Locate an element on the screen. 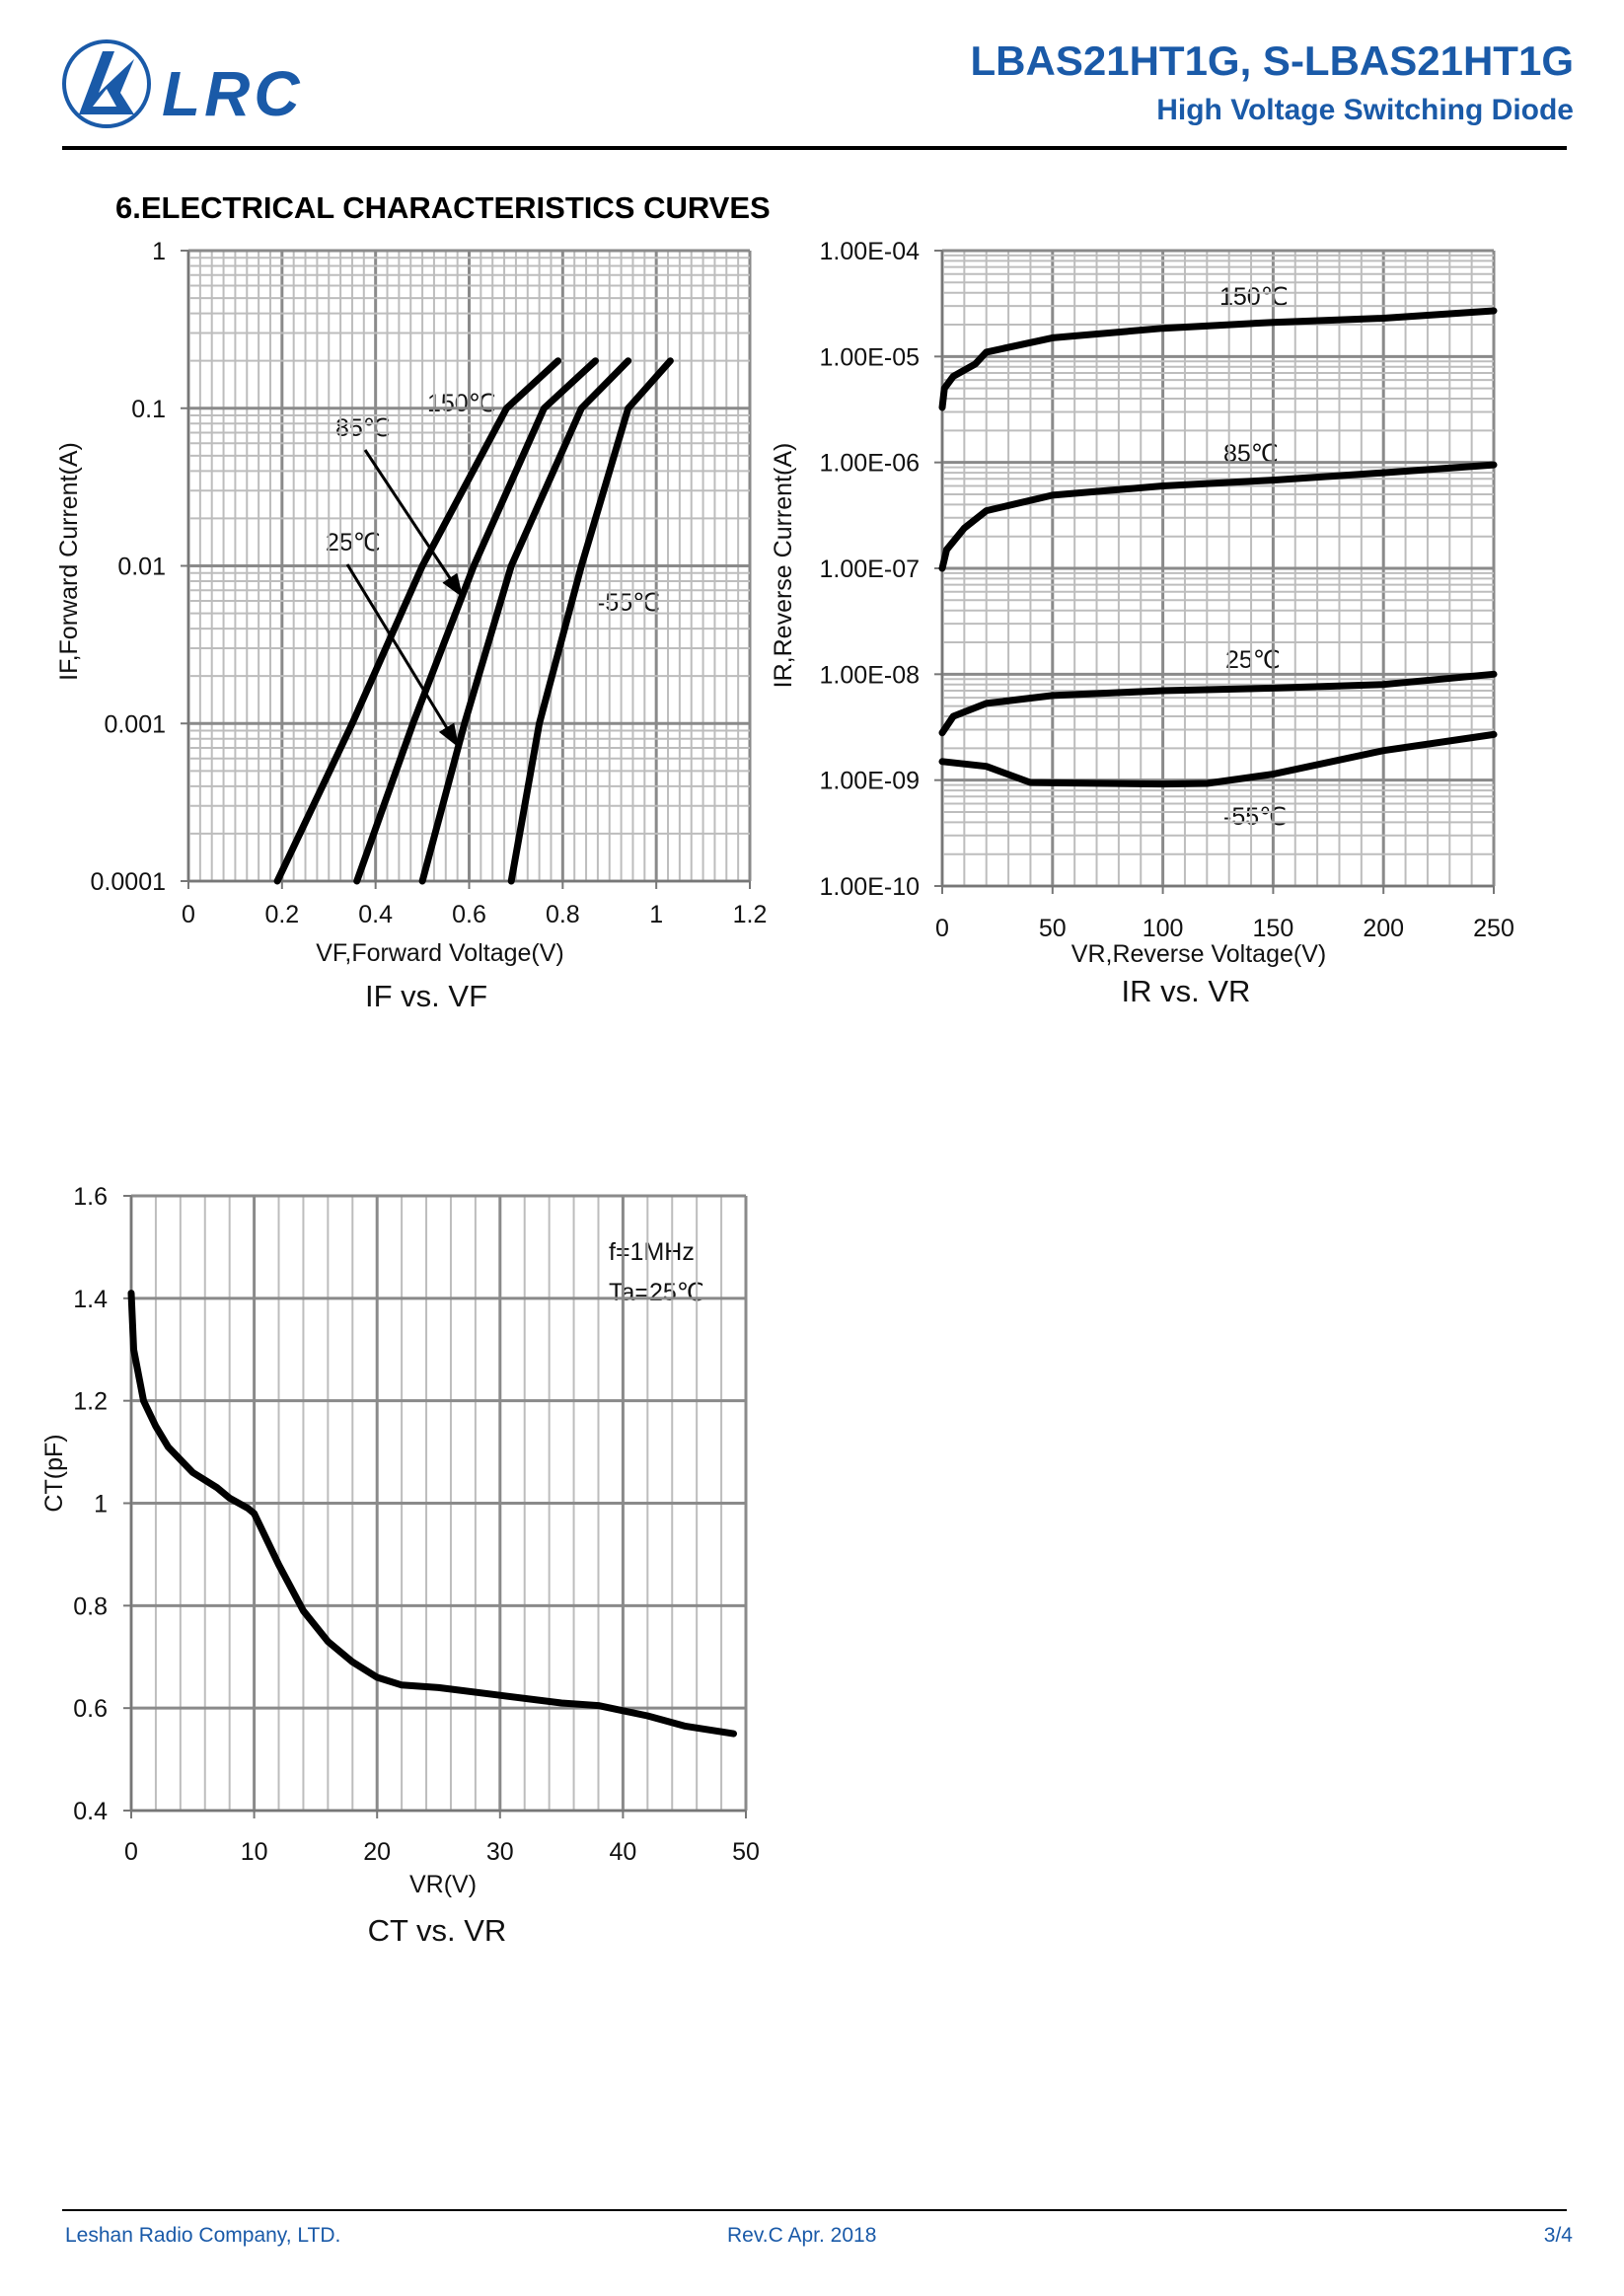  x-tick-label: 0.8 is located at coordinates (563, 914).